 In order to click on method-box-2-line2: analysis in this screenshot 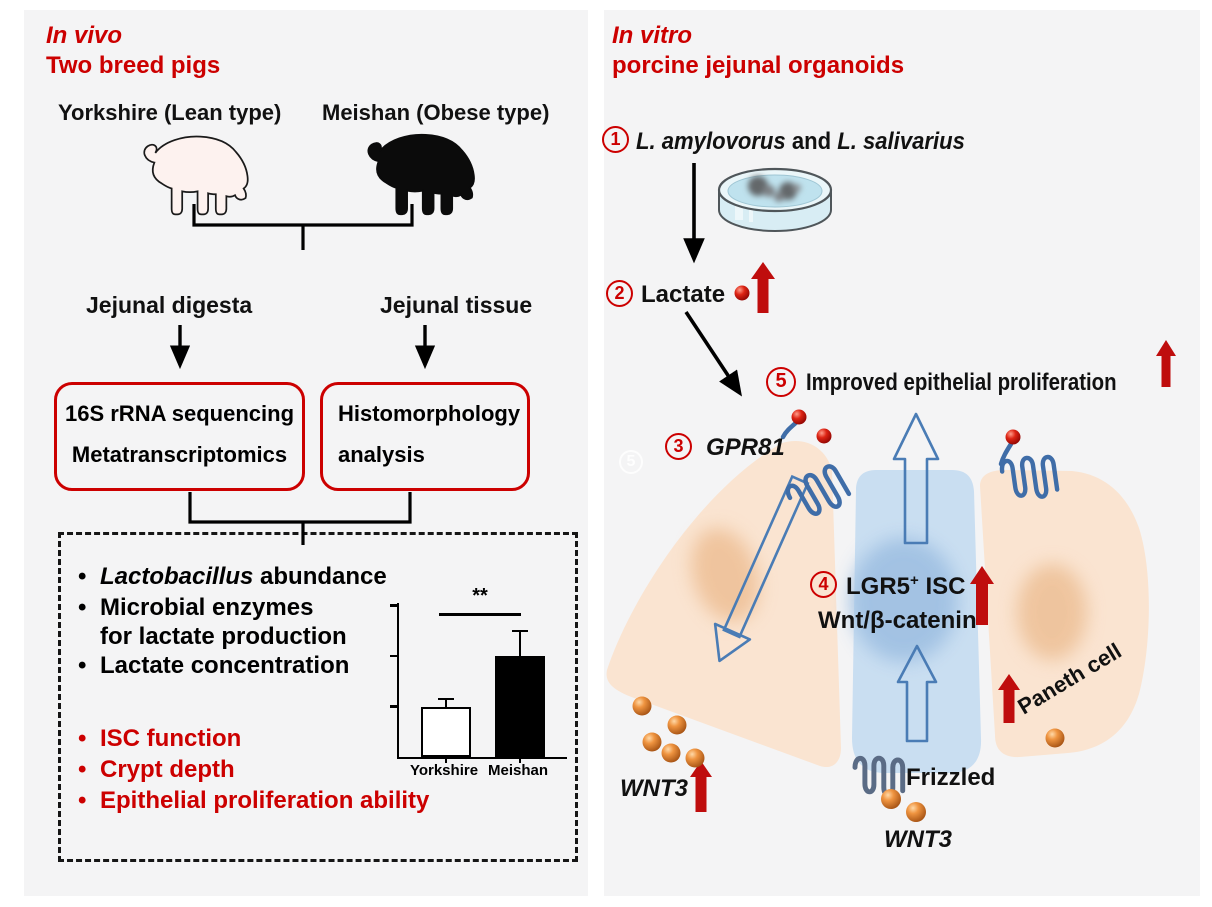, I will do `click(381, 454)`.